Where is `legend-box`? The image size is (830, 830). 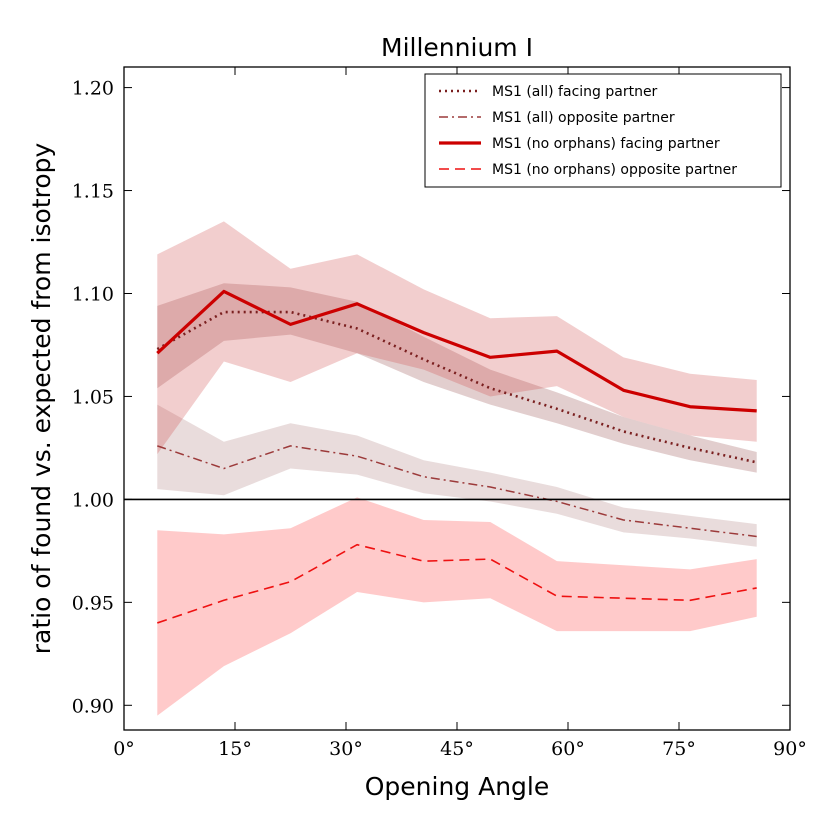 legend-box is located at coordinates (603, 130).